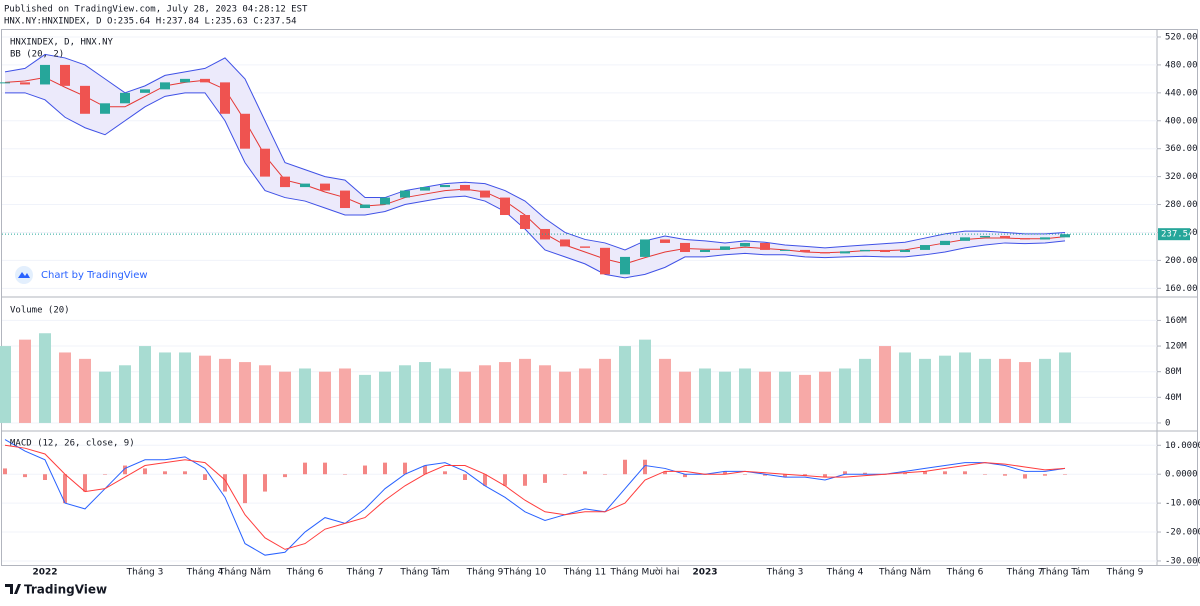  Describe the element at coordinates (525, 573) in the screenshot. I see `x-tick-label: Tháng 10` at that location.